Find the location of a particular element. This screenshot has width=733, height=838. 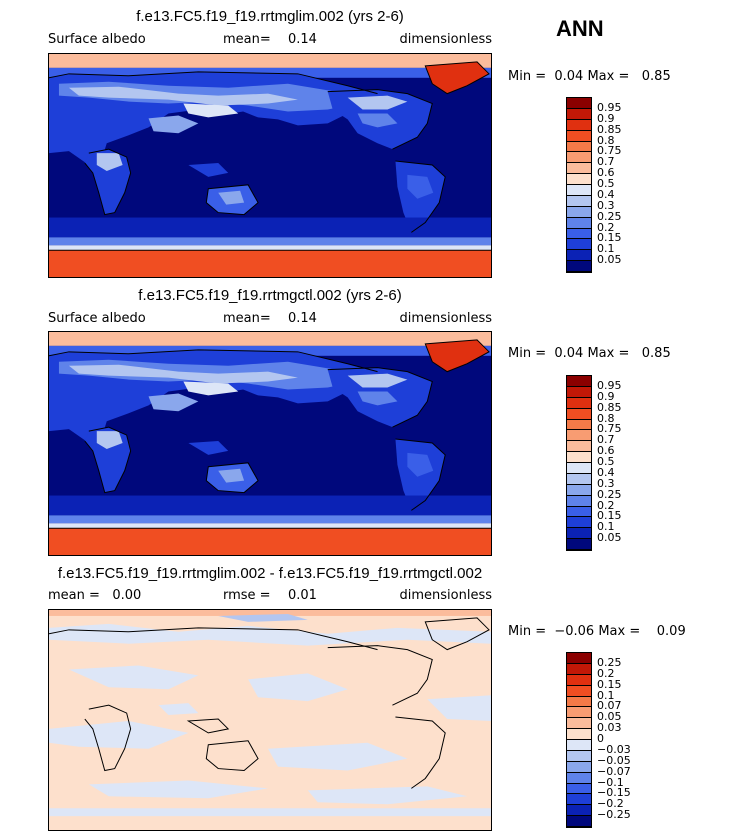

panel-title: f.e13.FC5.f19_f19.rrtmgctl.002 (yrs 2-6) is located at coordinates (270, 295).